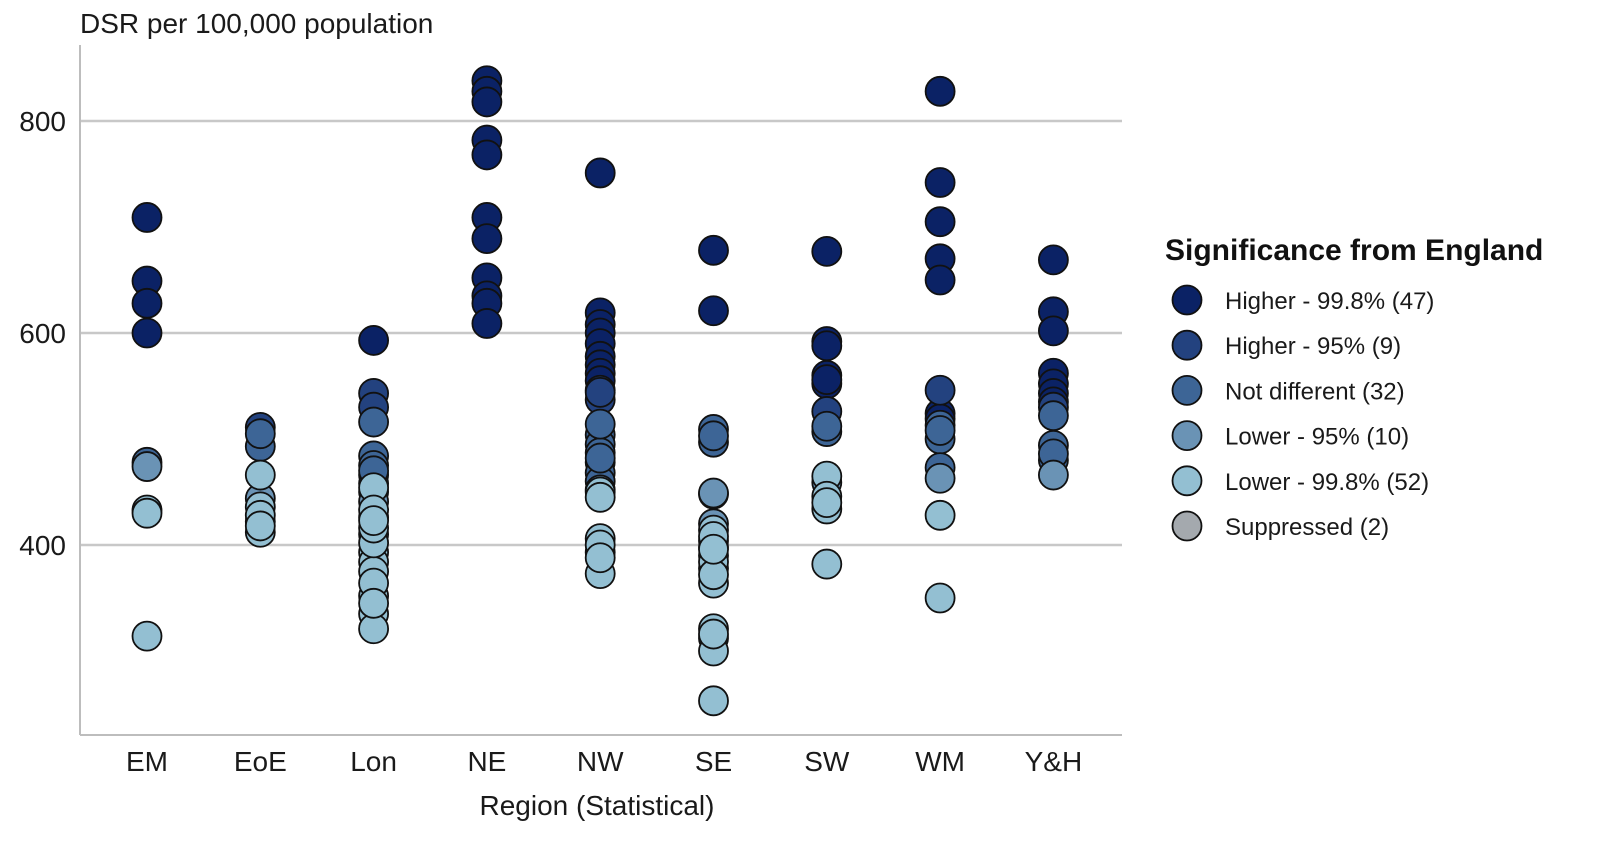 The image size is (1605, 843). I want to click on x-axis-title: Region (Statistical), so click(597, 805).